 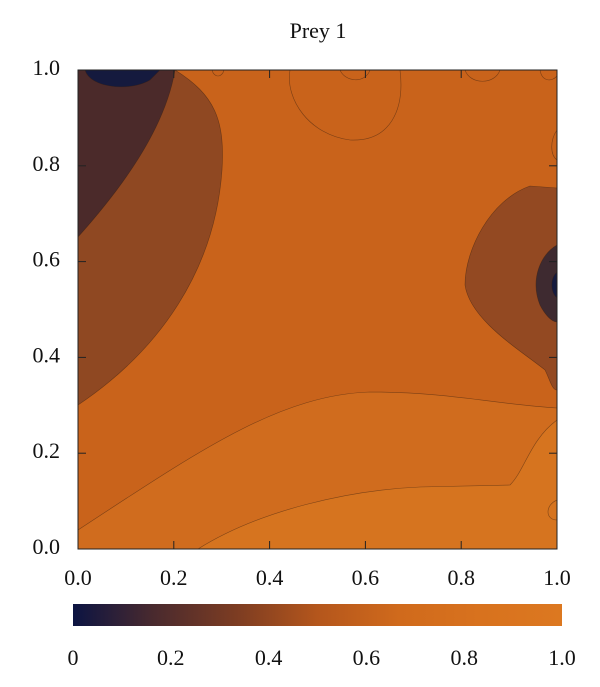 I want to click on colorbar-tick-label: 0.6, so click(x=367, y=657).